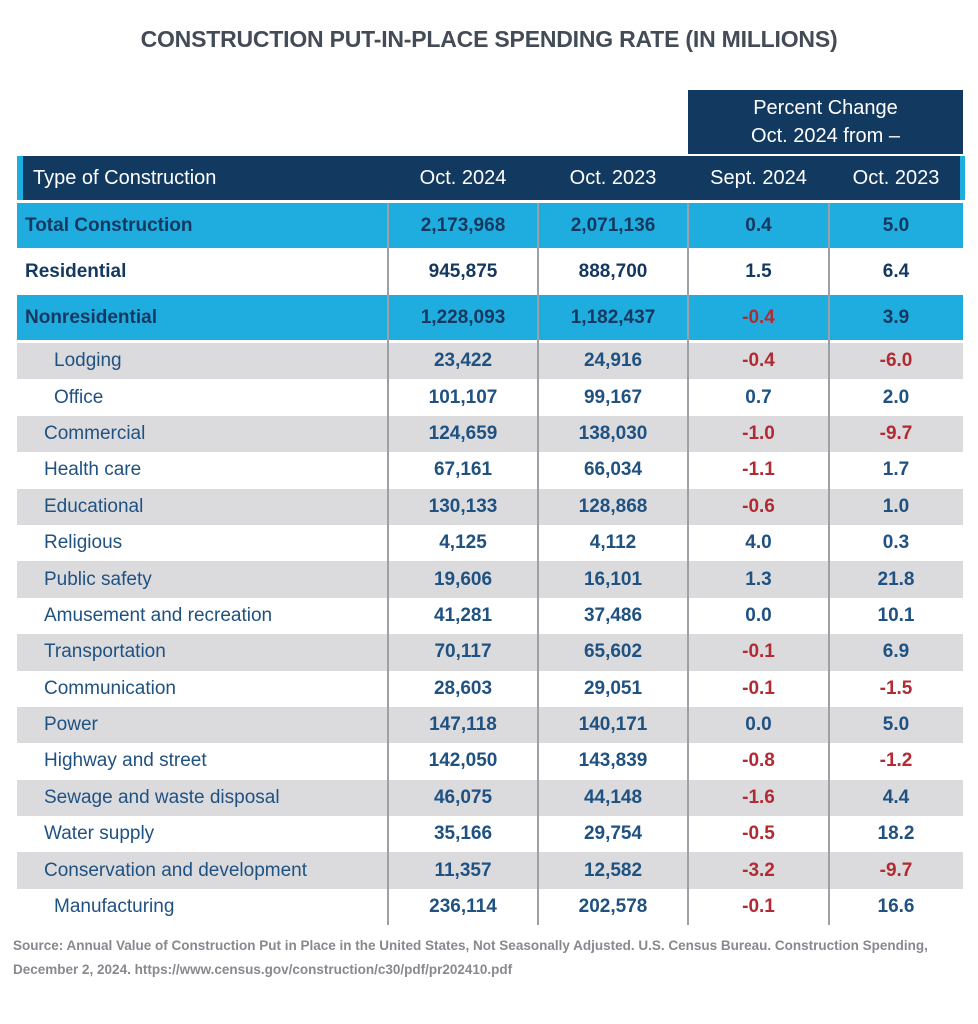  I want to click on row-label: Total Construction, so click(109, 225).